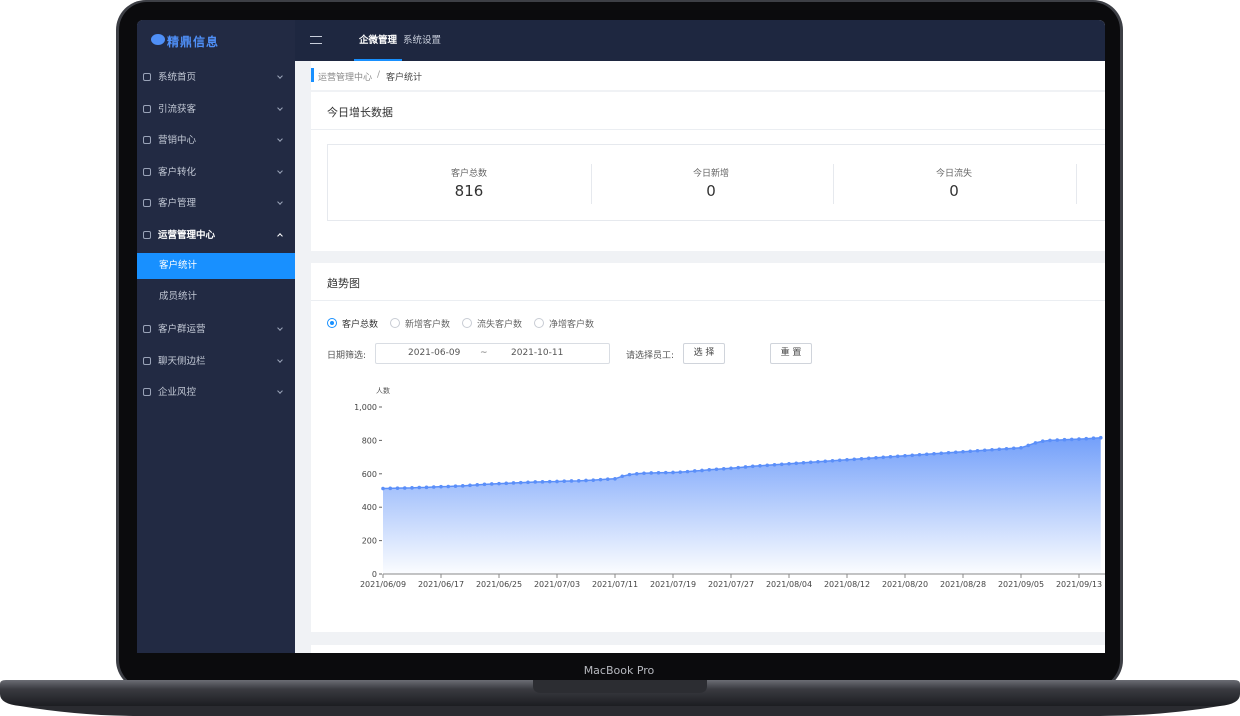 The width and height of the screenshot is (1240, 716). What do you see at coordinates (316, 40) in the screenshot?
I see `menu-toggle` at bounding box center [316, 40].